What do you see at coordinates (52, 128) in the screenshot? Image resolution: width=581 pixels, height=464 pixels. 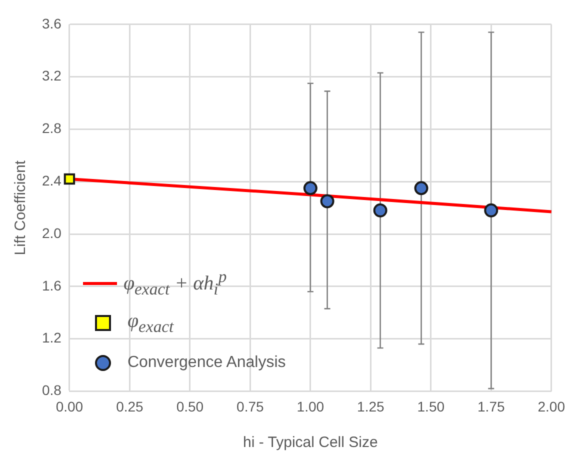 I see `y-tick-label: 2.8` at bounding box center [52, 128].